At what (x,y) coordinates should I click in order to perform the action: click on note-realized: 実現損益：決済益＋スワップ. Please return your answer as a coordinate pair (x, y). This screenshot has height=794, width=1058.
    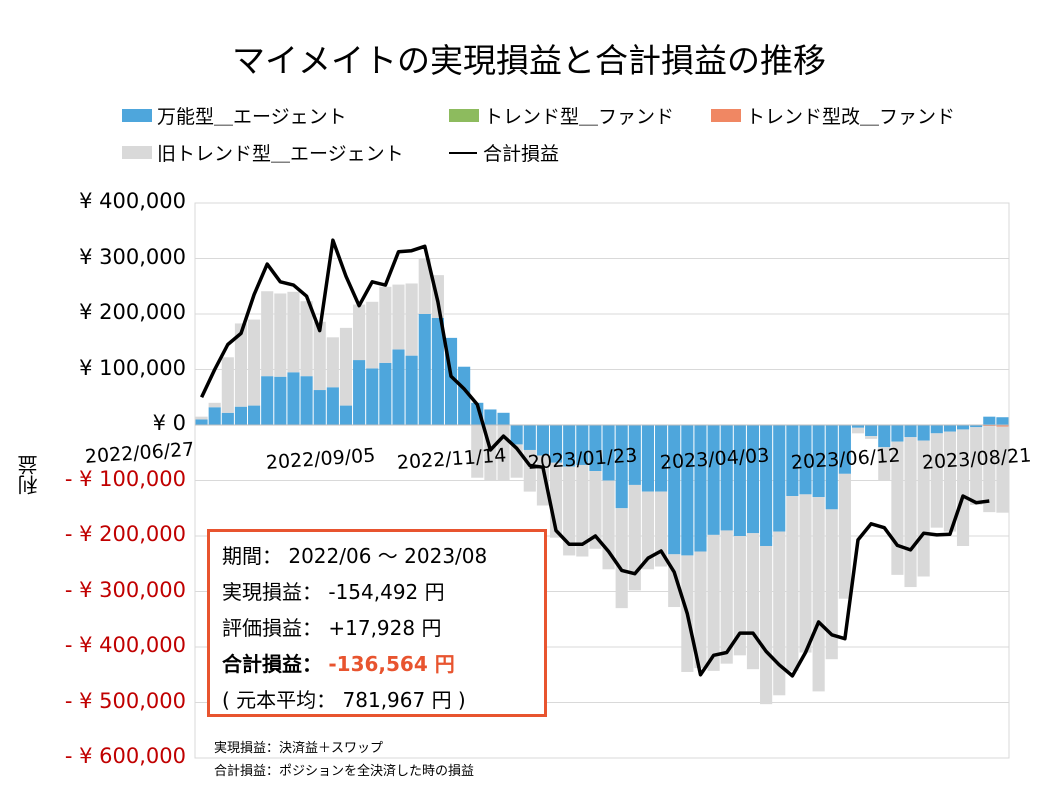
    Looking at the image, I should click on (299, 748).